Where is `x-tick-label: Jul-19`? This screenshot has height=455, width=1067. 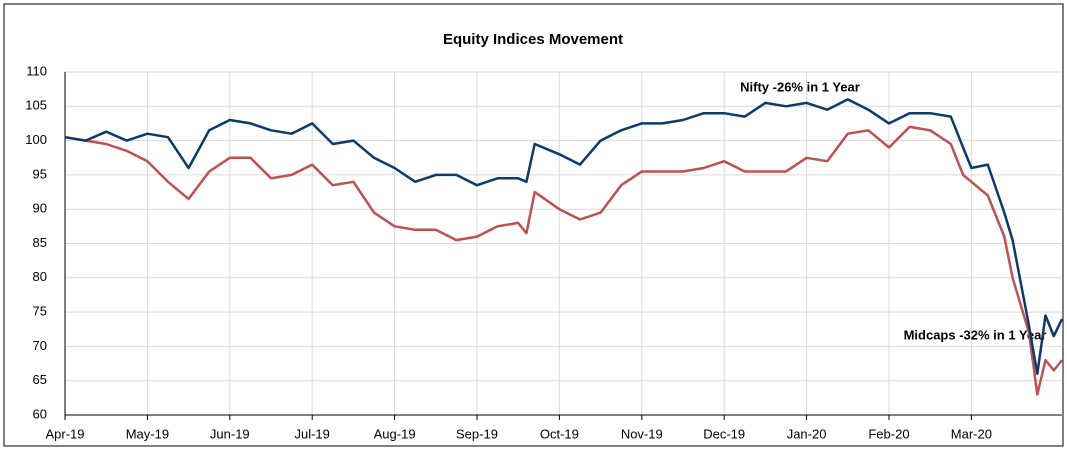 x-tick-label: Jul-19 is located at coordinates (311, 433).